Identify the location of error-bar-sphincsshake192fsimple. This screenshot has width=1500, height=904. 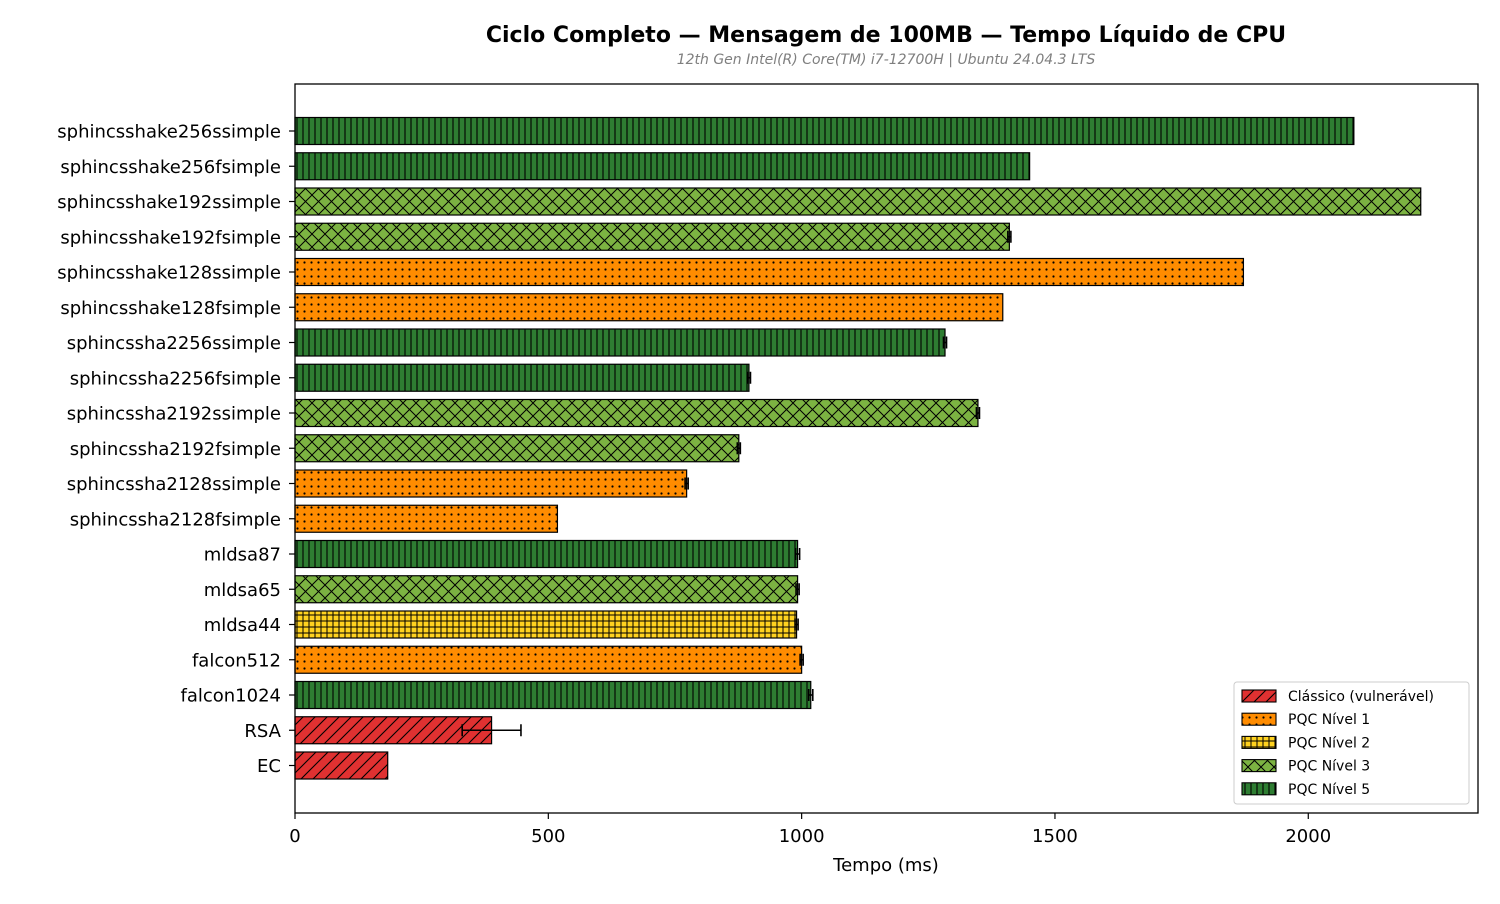
(1009, 236).